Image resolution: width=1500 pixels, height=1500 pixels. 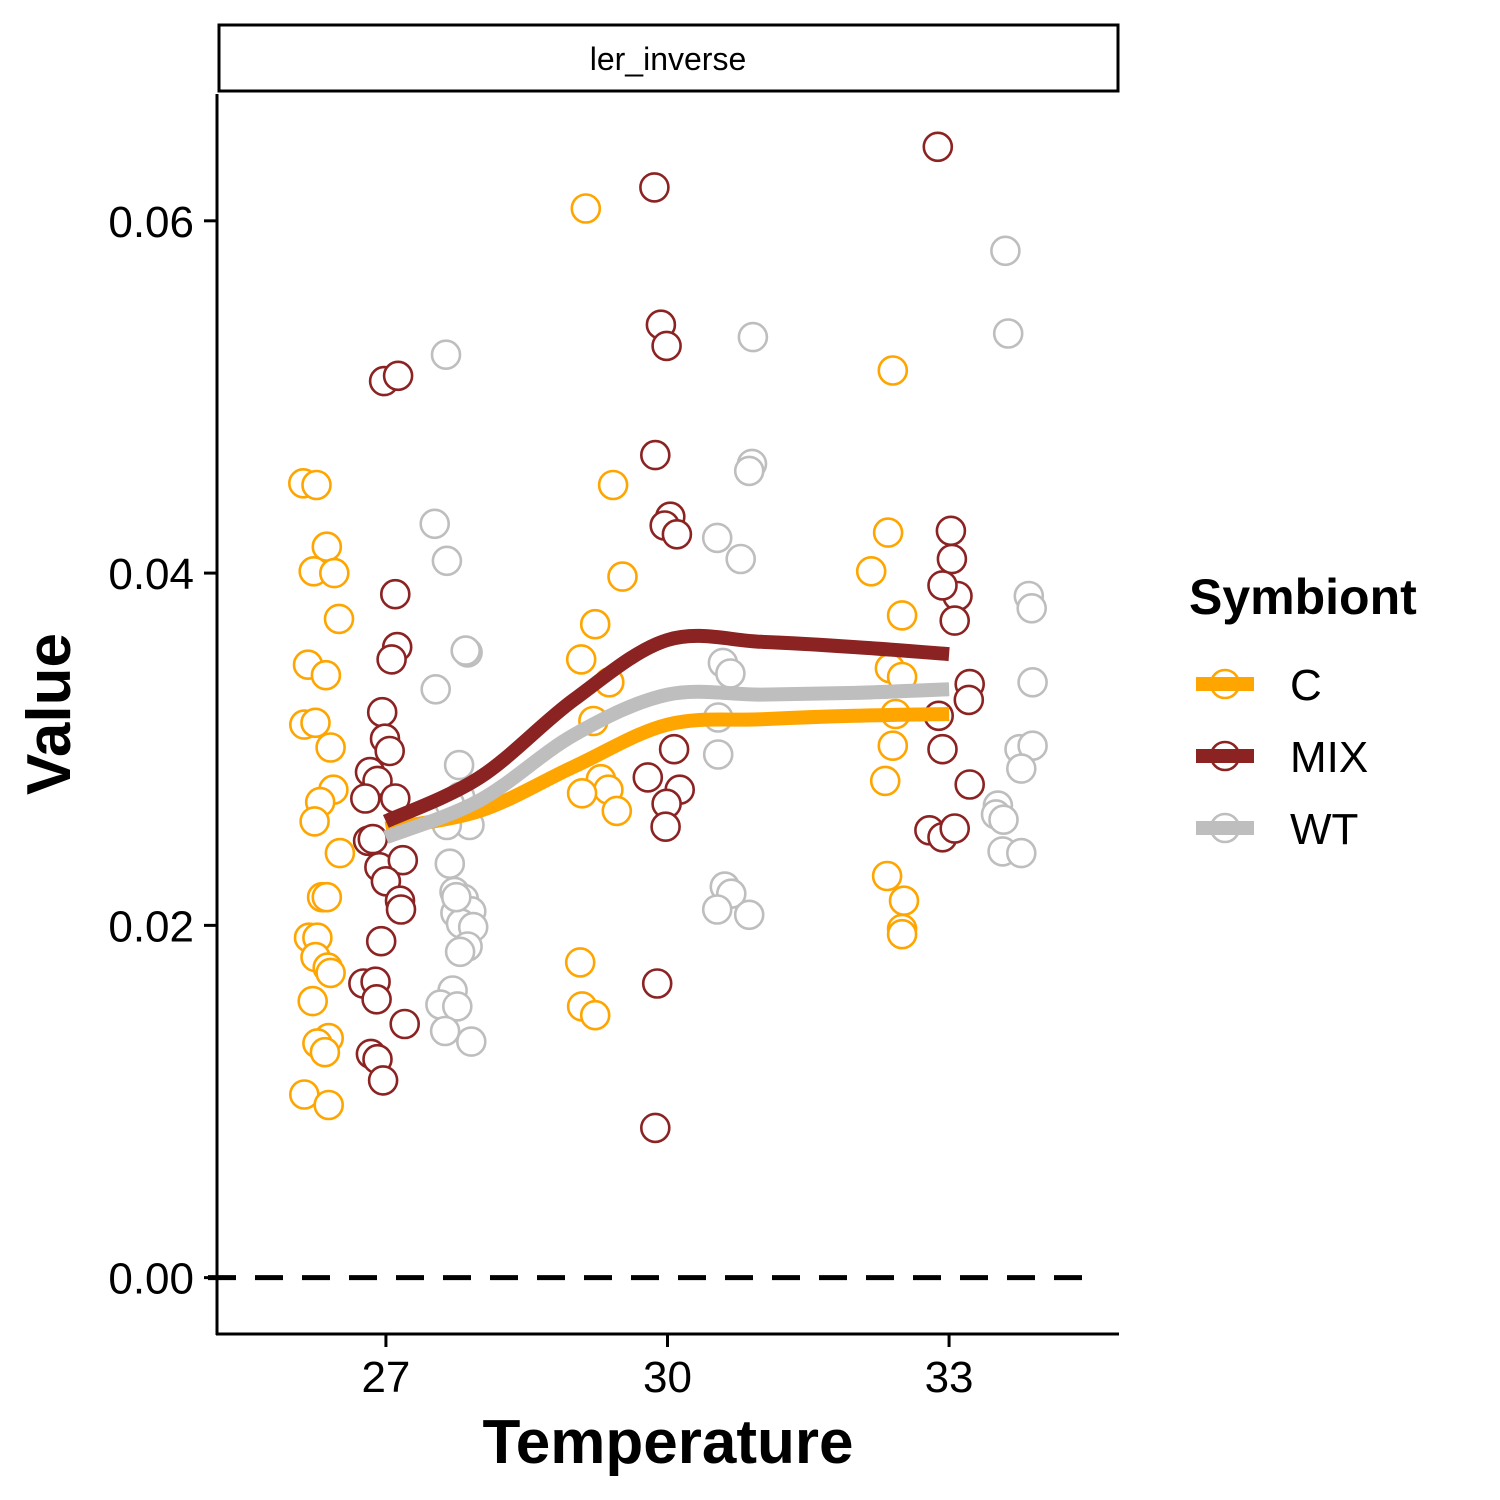 What do you see at coordinates (668, 1442) in the screenshot?
I see `x-axis-title: Temperature` at bounding box center [668, 1442].